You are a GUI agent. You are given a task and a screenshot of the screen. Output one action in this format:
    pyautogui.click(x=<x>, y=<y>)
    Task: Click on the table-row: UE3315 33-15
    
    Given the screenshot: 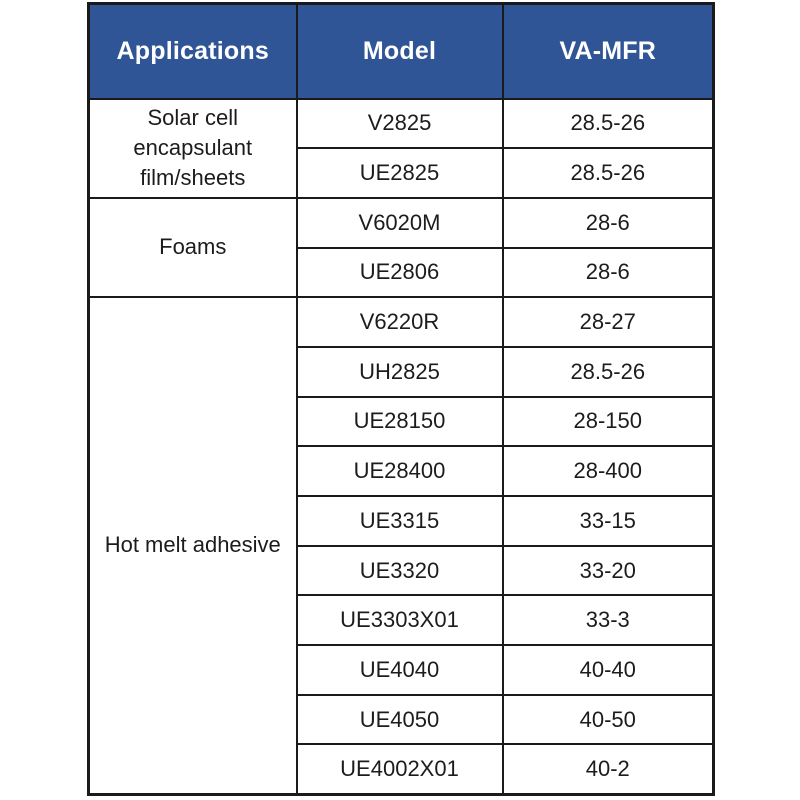 What is the action you would take?
    pyautogui.click(x=402, y=521)
    